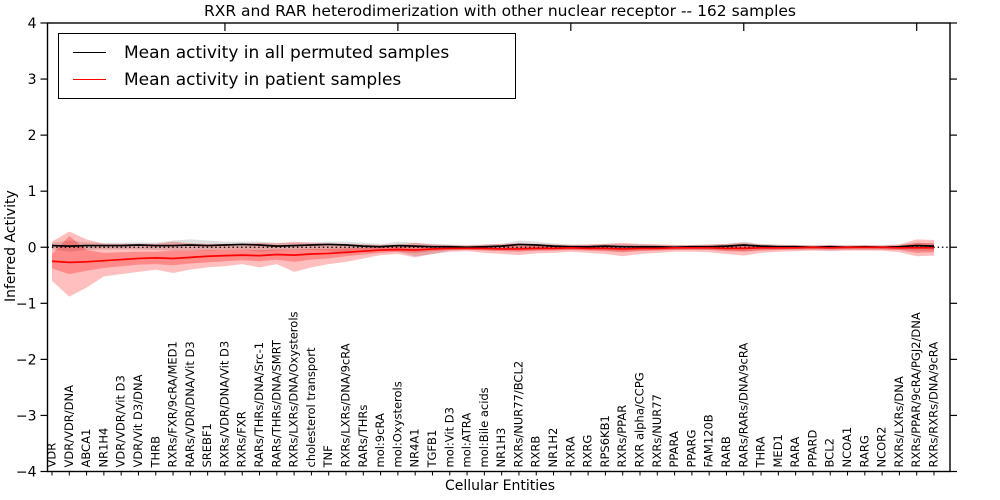  Describe the element at coordinates (500, 486) in the screenshot. I see `x-axis-label: Cellular Entities` at that location.